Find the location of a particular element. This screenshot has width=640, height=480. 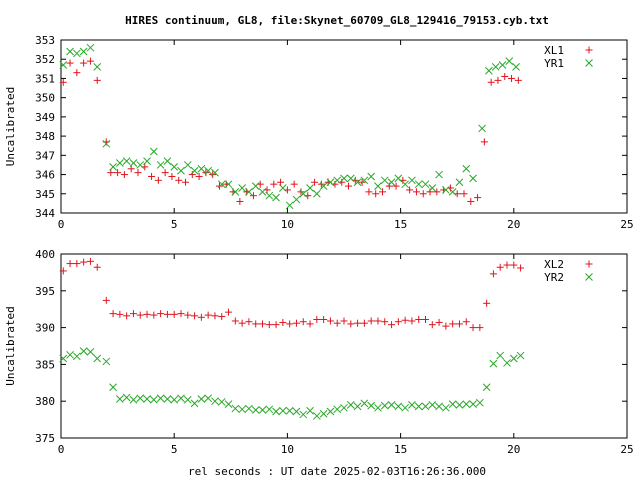

x-tick-label: 15 is located at coordinates (400, 224).